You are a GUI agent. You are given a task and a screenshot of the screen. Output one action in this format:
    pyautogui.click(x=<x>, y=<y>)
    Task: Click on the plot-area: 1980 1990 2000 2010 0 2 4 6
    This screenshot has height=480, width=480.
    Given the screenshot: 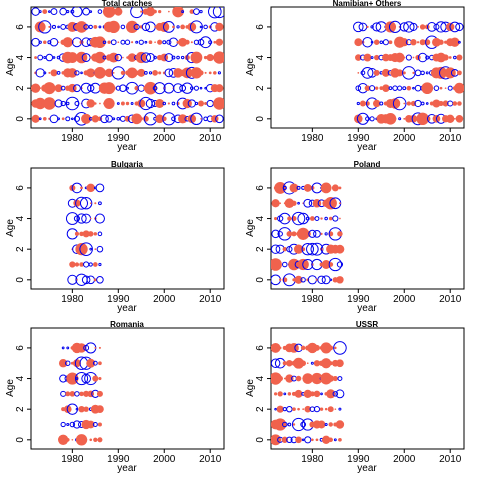 What is the action you would take?
    pyautogui.click(x=120, y=75)
    